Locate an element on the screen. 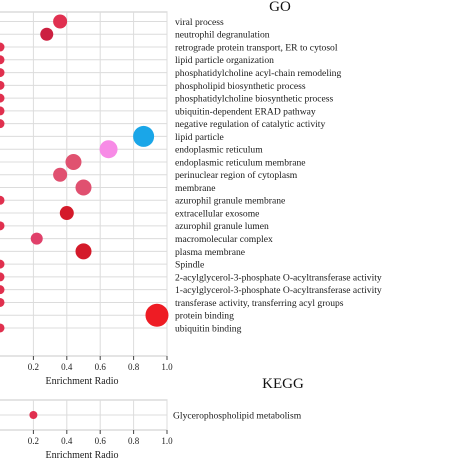 The width and height of the screenshot is (474, 474). category-label: Spindle is located at coordinates (189, 265).